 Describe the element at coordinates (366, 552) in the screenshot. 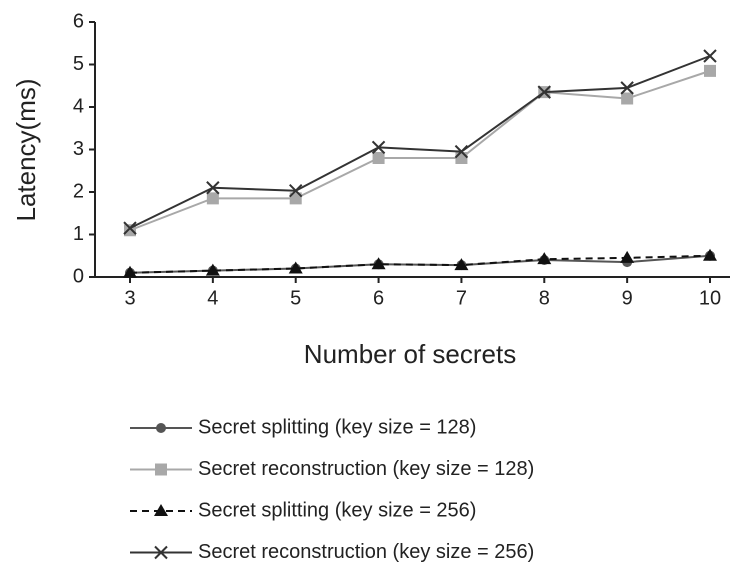

I see `legend-label: Secret reconstruction (key size = 256)` at that location.